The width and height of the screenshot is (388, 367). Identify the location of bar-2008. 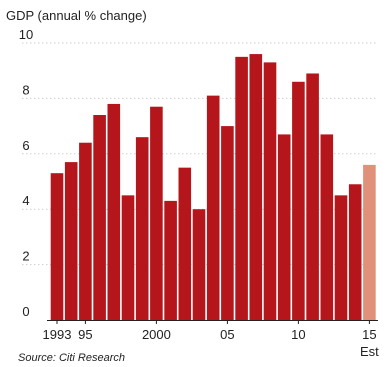
(270, 191).